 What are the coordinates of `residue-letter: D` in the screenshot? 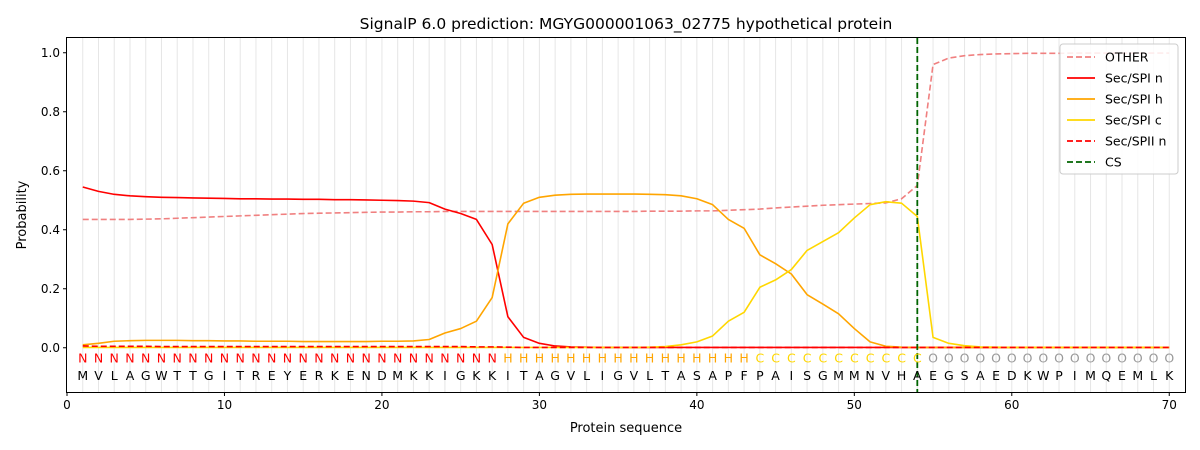 It's located at (382, 375).